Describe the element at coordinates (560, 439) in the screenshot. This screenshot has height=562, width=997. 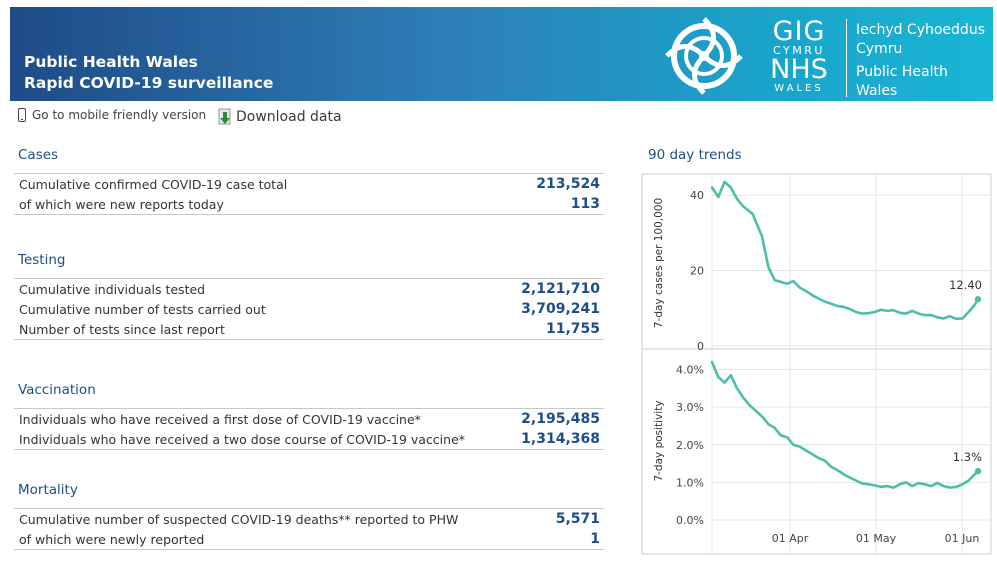
I see `stat-value: 1,314,368` at that location.